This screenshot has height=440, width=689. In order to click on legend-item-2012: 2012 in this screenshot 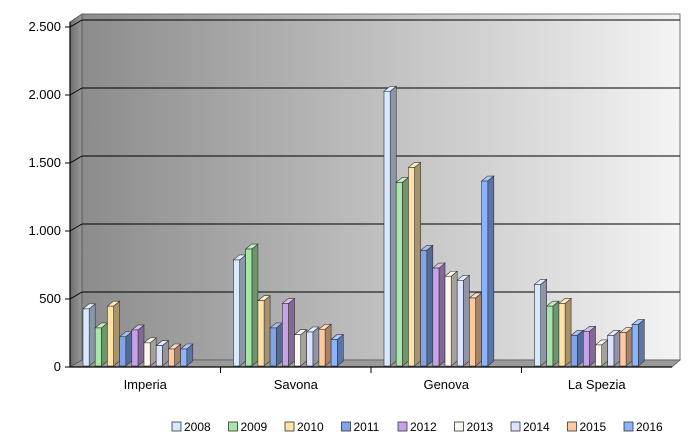, I will do `click(417, 427)`.